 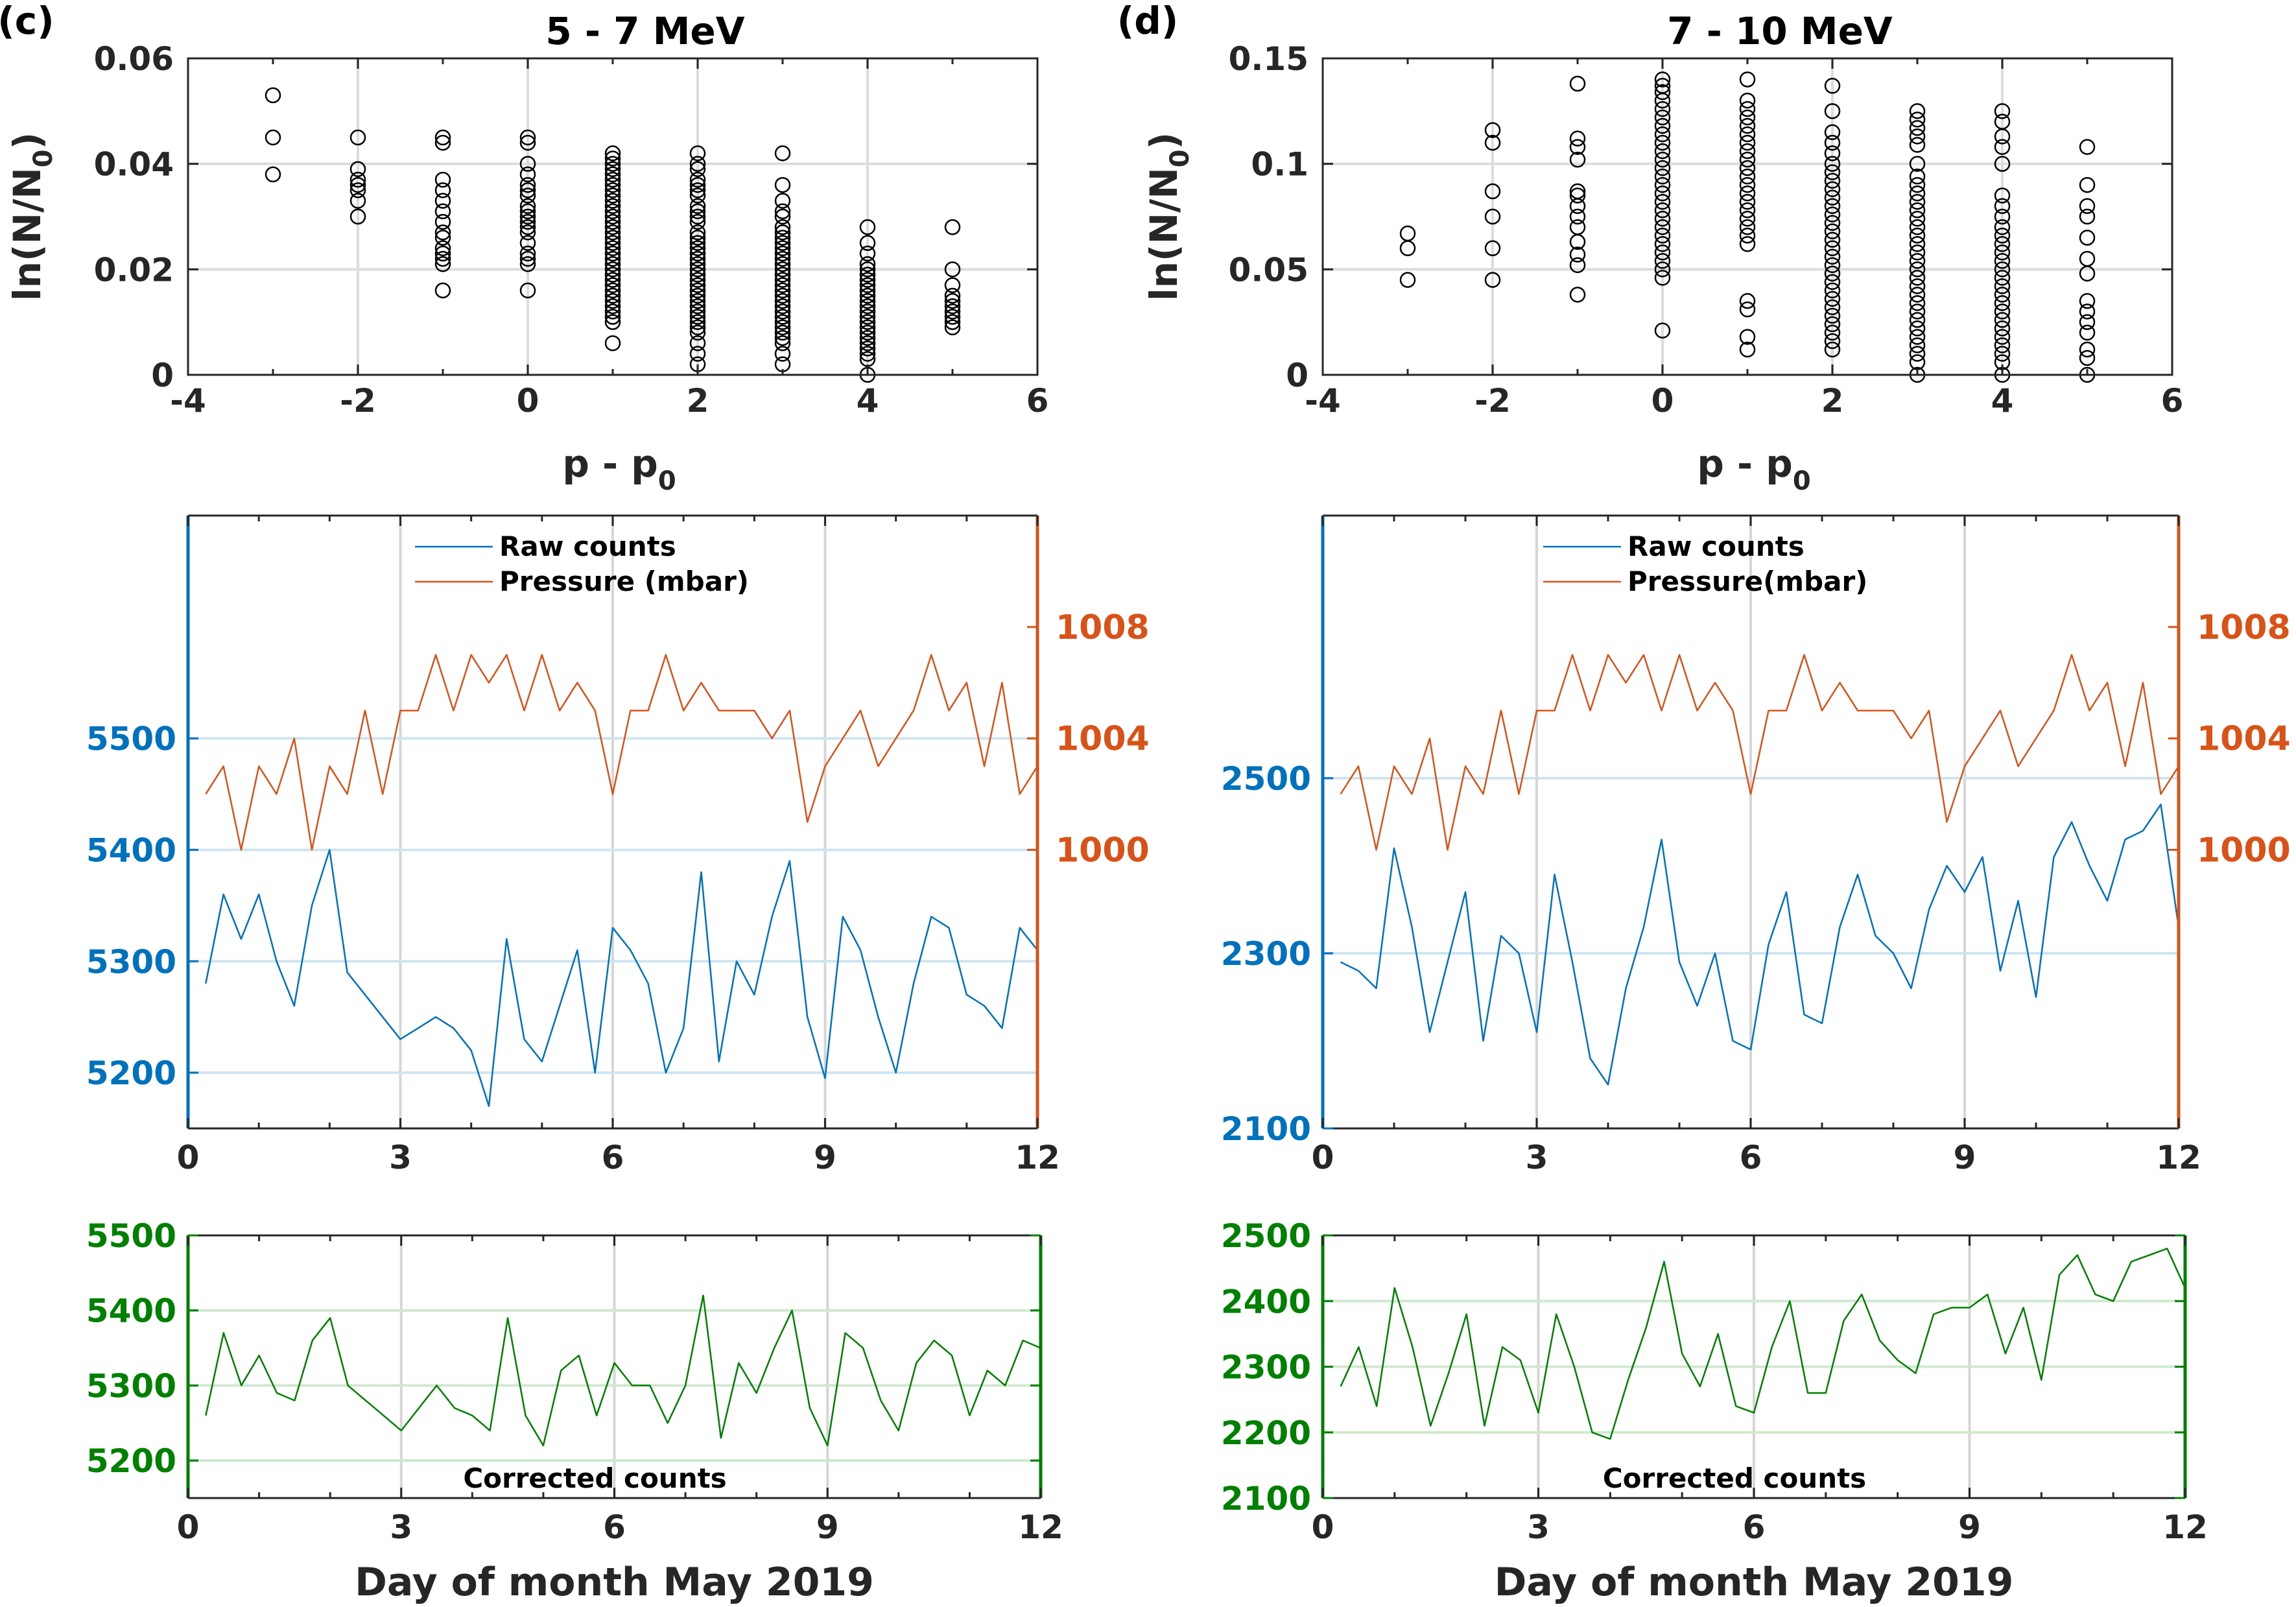 What do you see at coordinates (131, 1386) in the screenshot?
I see `left-y-tick-label: 5300` at bounding box center [131, 1386].